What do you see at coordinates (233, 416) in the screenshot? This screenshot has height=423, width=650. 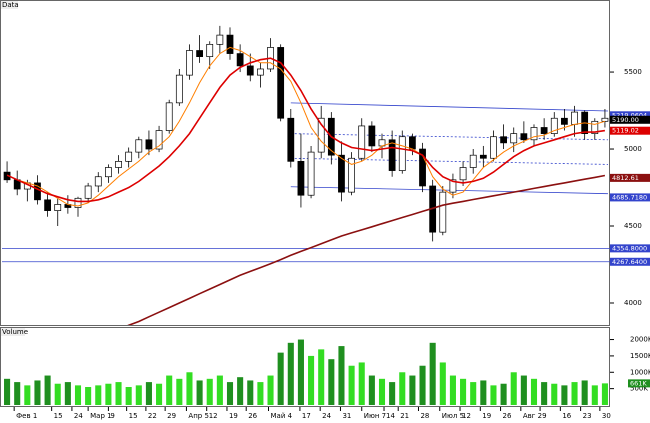 I see `x-tick-label: 19` at bounding box center [233, 416].